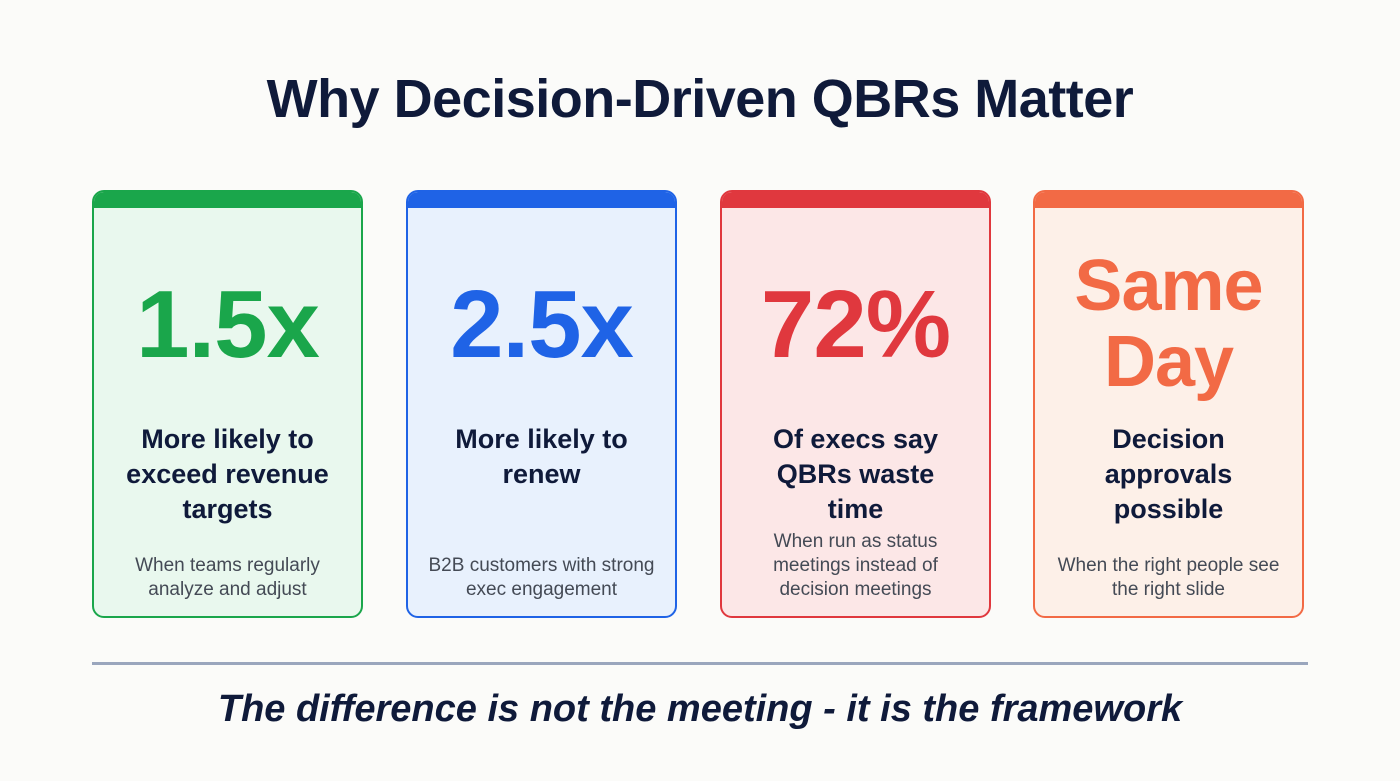  I want to click on stat-label: Of execs say QBRs waste time, so click(855, 474).